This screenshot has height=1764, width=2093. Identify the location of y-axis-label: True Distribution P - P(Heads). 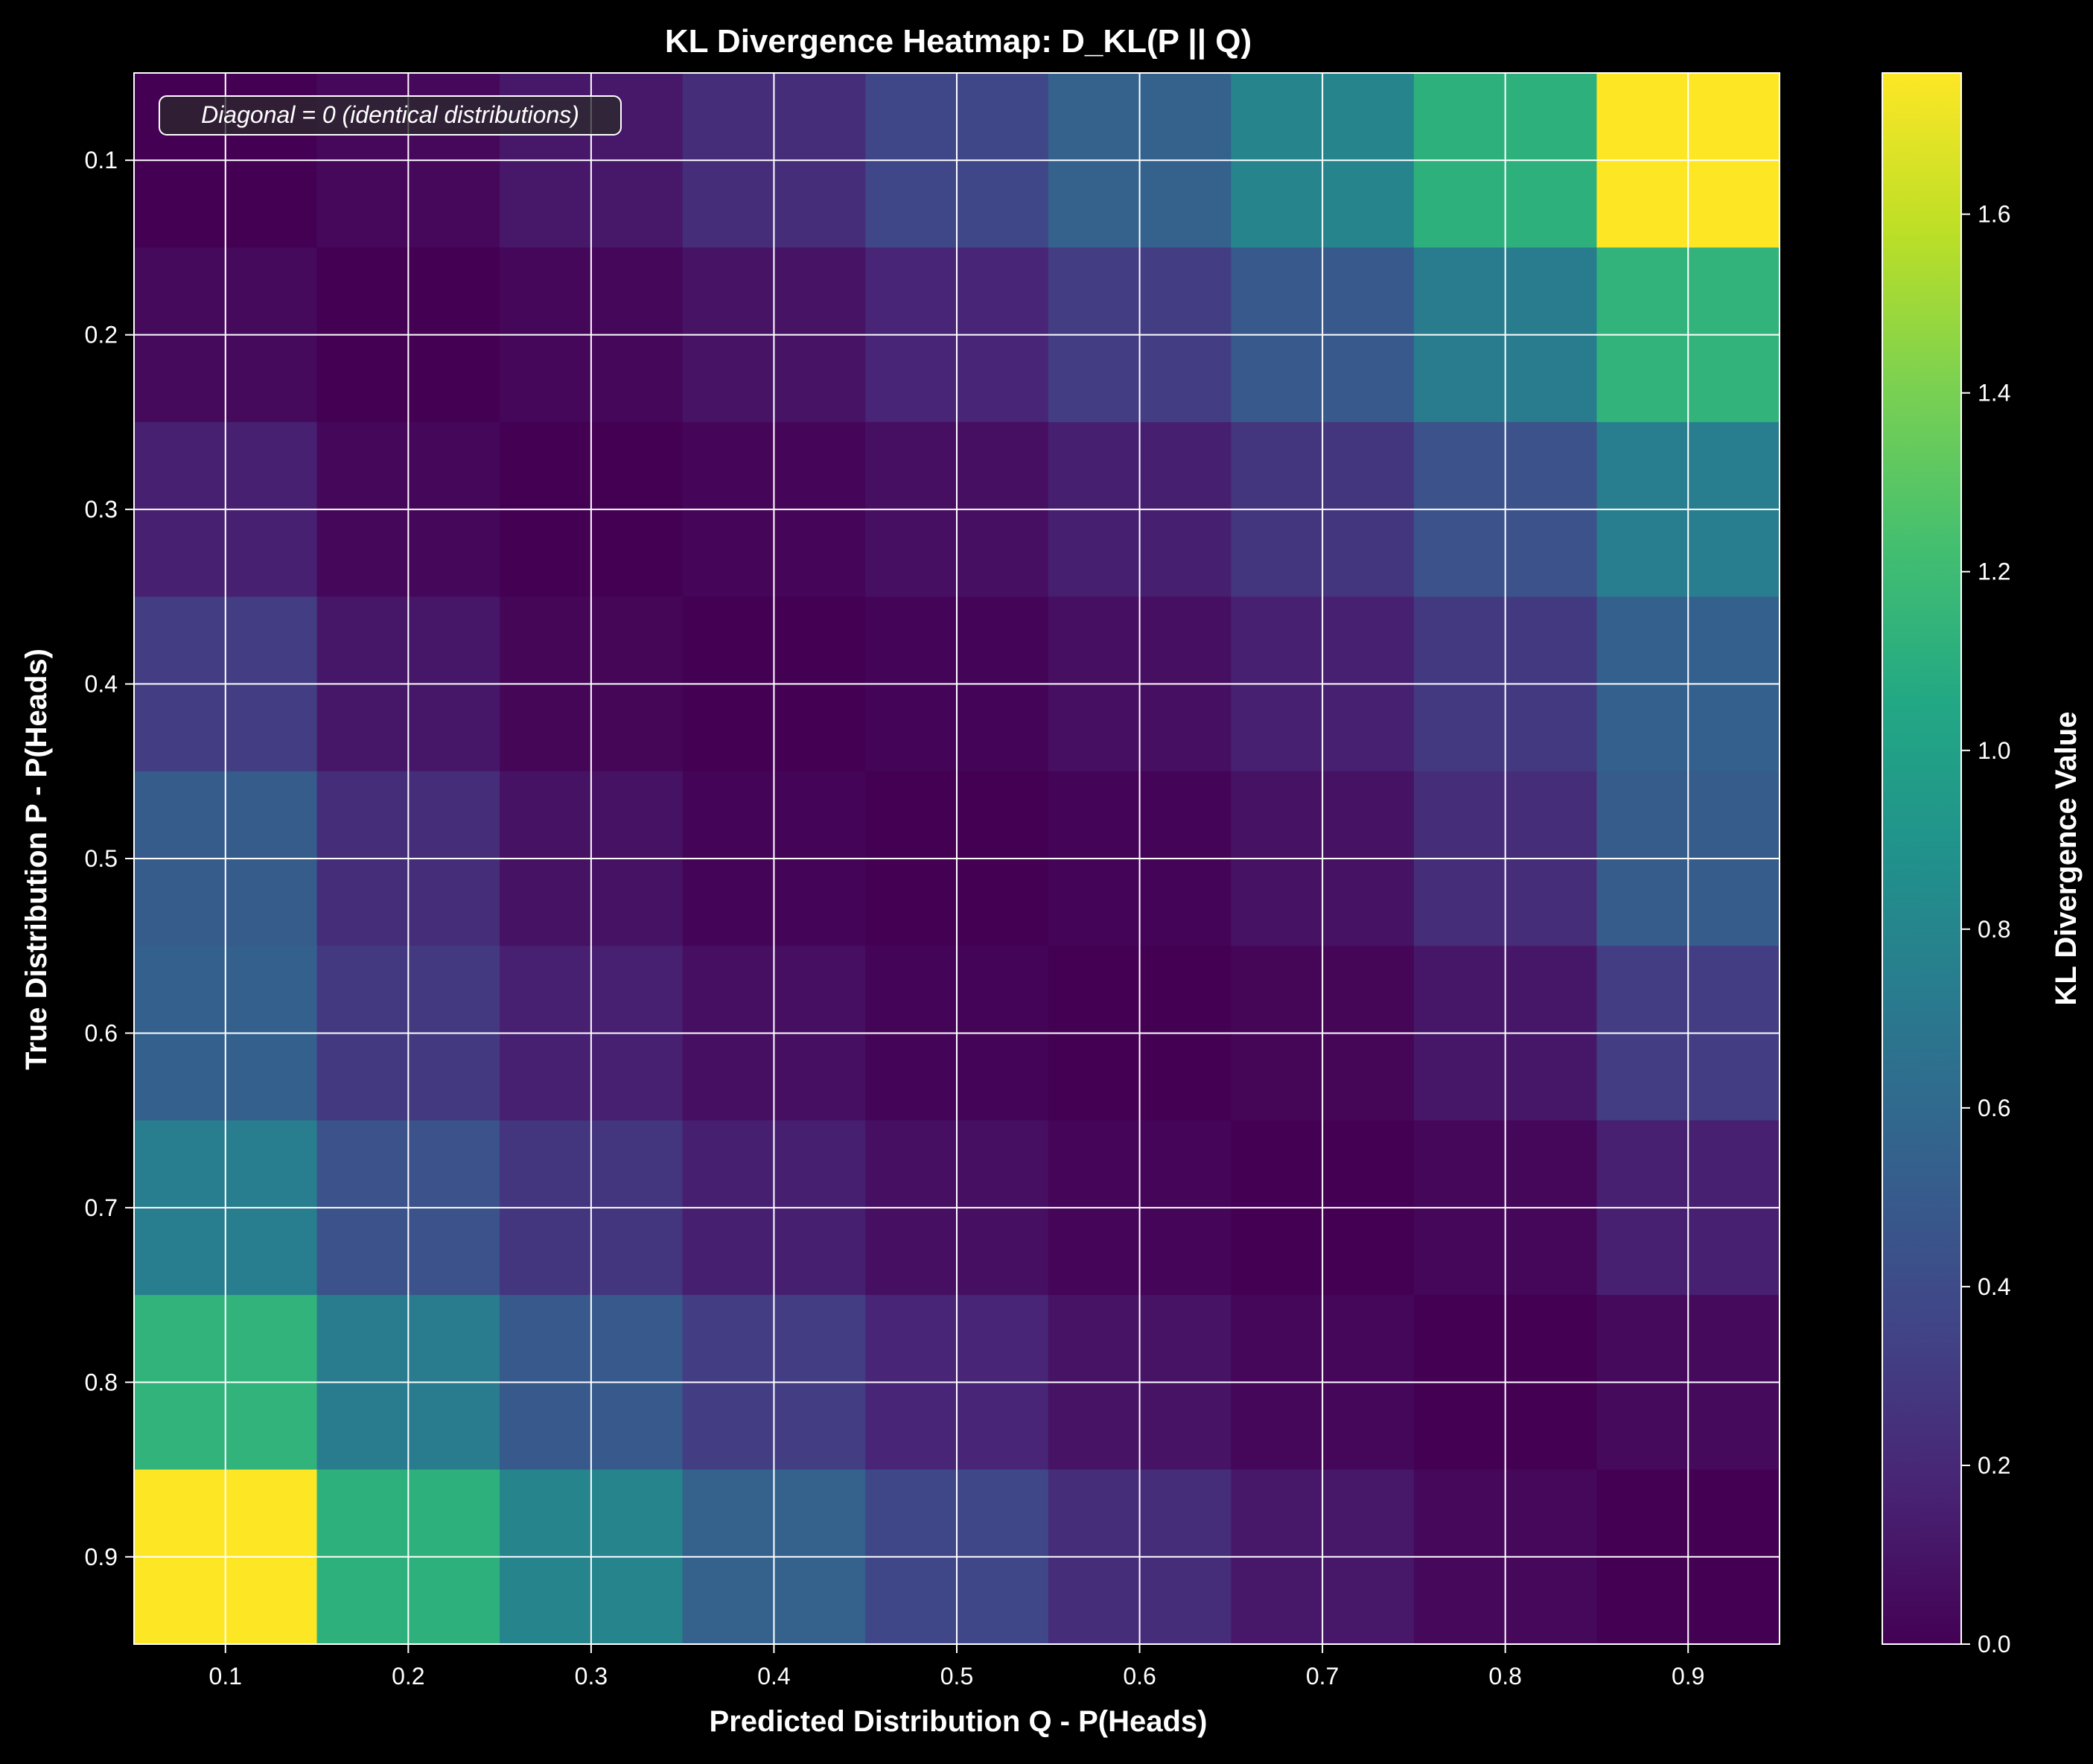
(36, 859).